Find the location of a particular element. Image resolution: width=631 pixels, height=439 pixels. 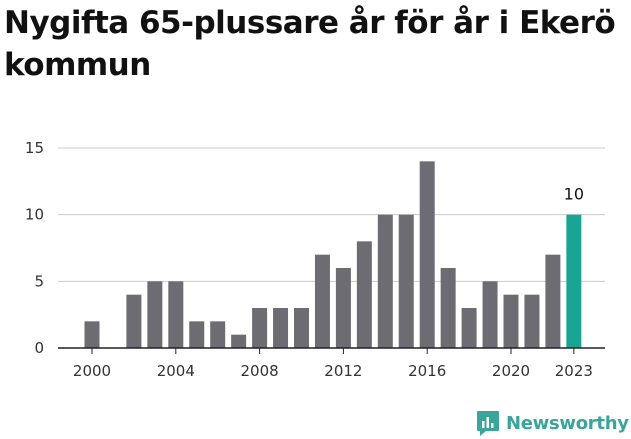

brand-name: Newsworthy is located at coordinates (567, 423).